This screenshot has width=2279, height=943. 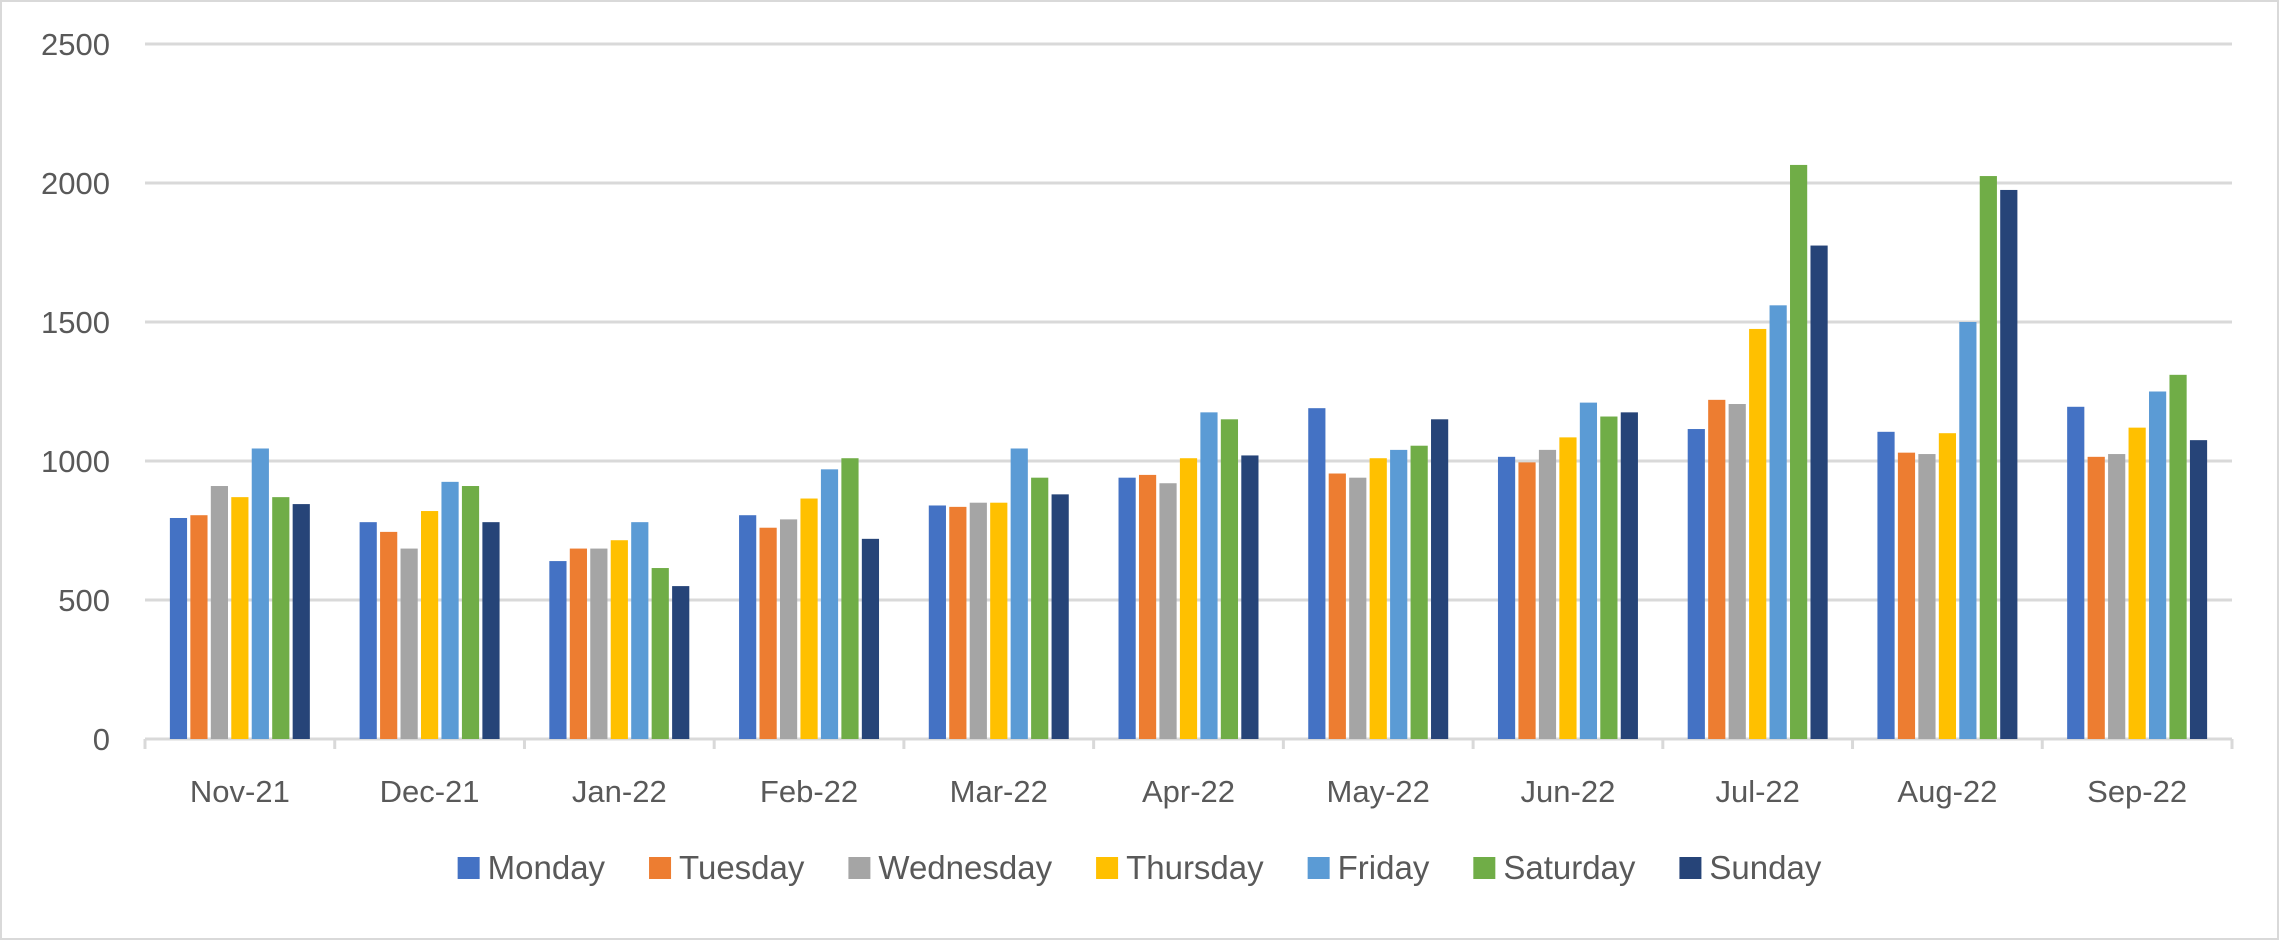 I want to click on x-tick-label: Nov-21, so click(x=240, y=791).